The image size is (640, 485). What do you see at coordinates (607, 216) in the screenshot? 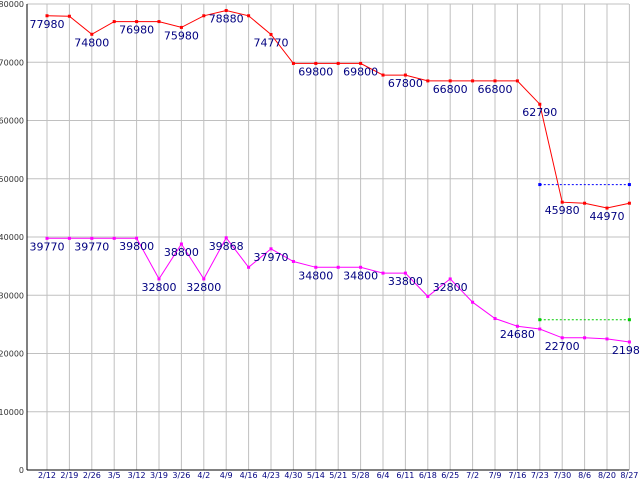
I see `data-label: 44970` at bounding box center [607, 216].